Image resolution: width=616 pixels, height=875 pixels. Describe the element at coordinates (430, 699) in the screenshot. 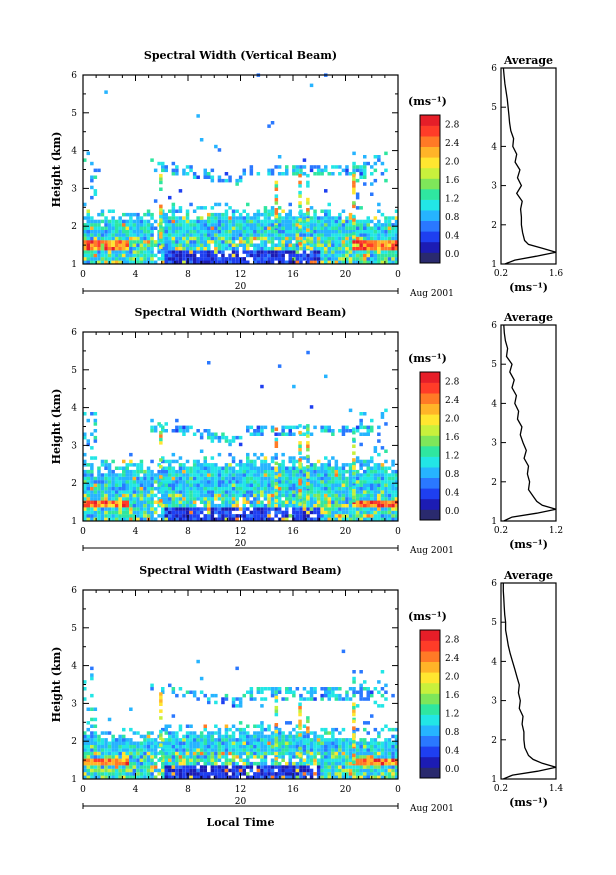

I see `colorbar-segment` at that location.